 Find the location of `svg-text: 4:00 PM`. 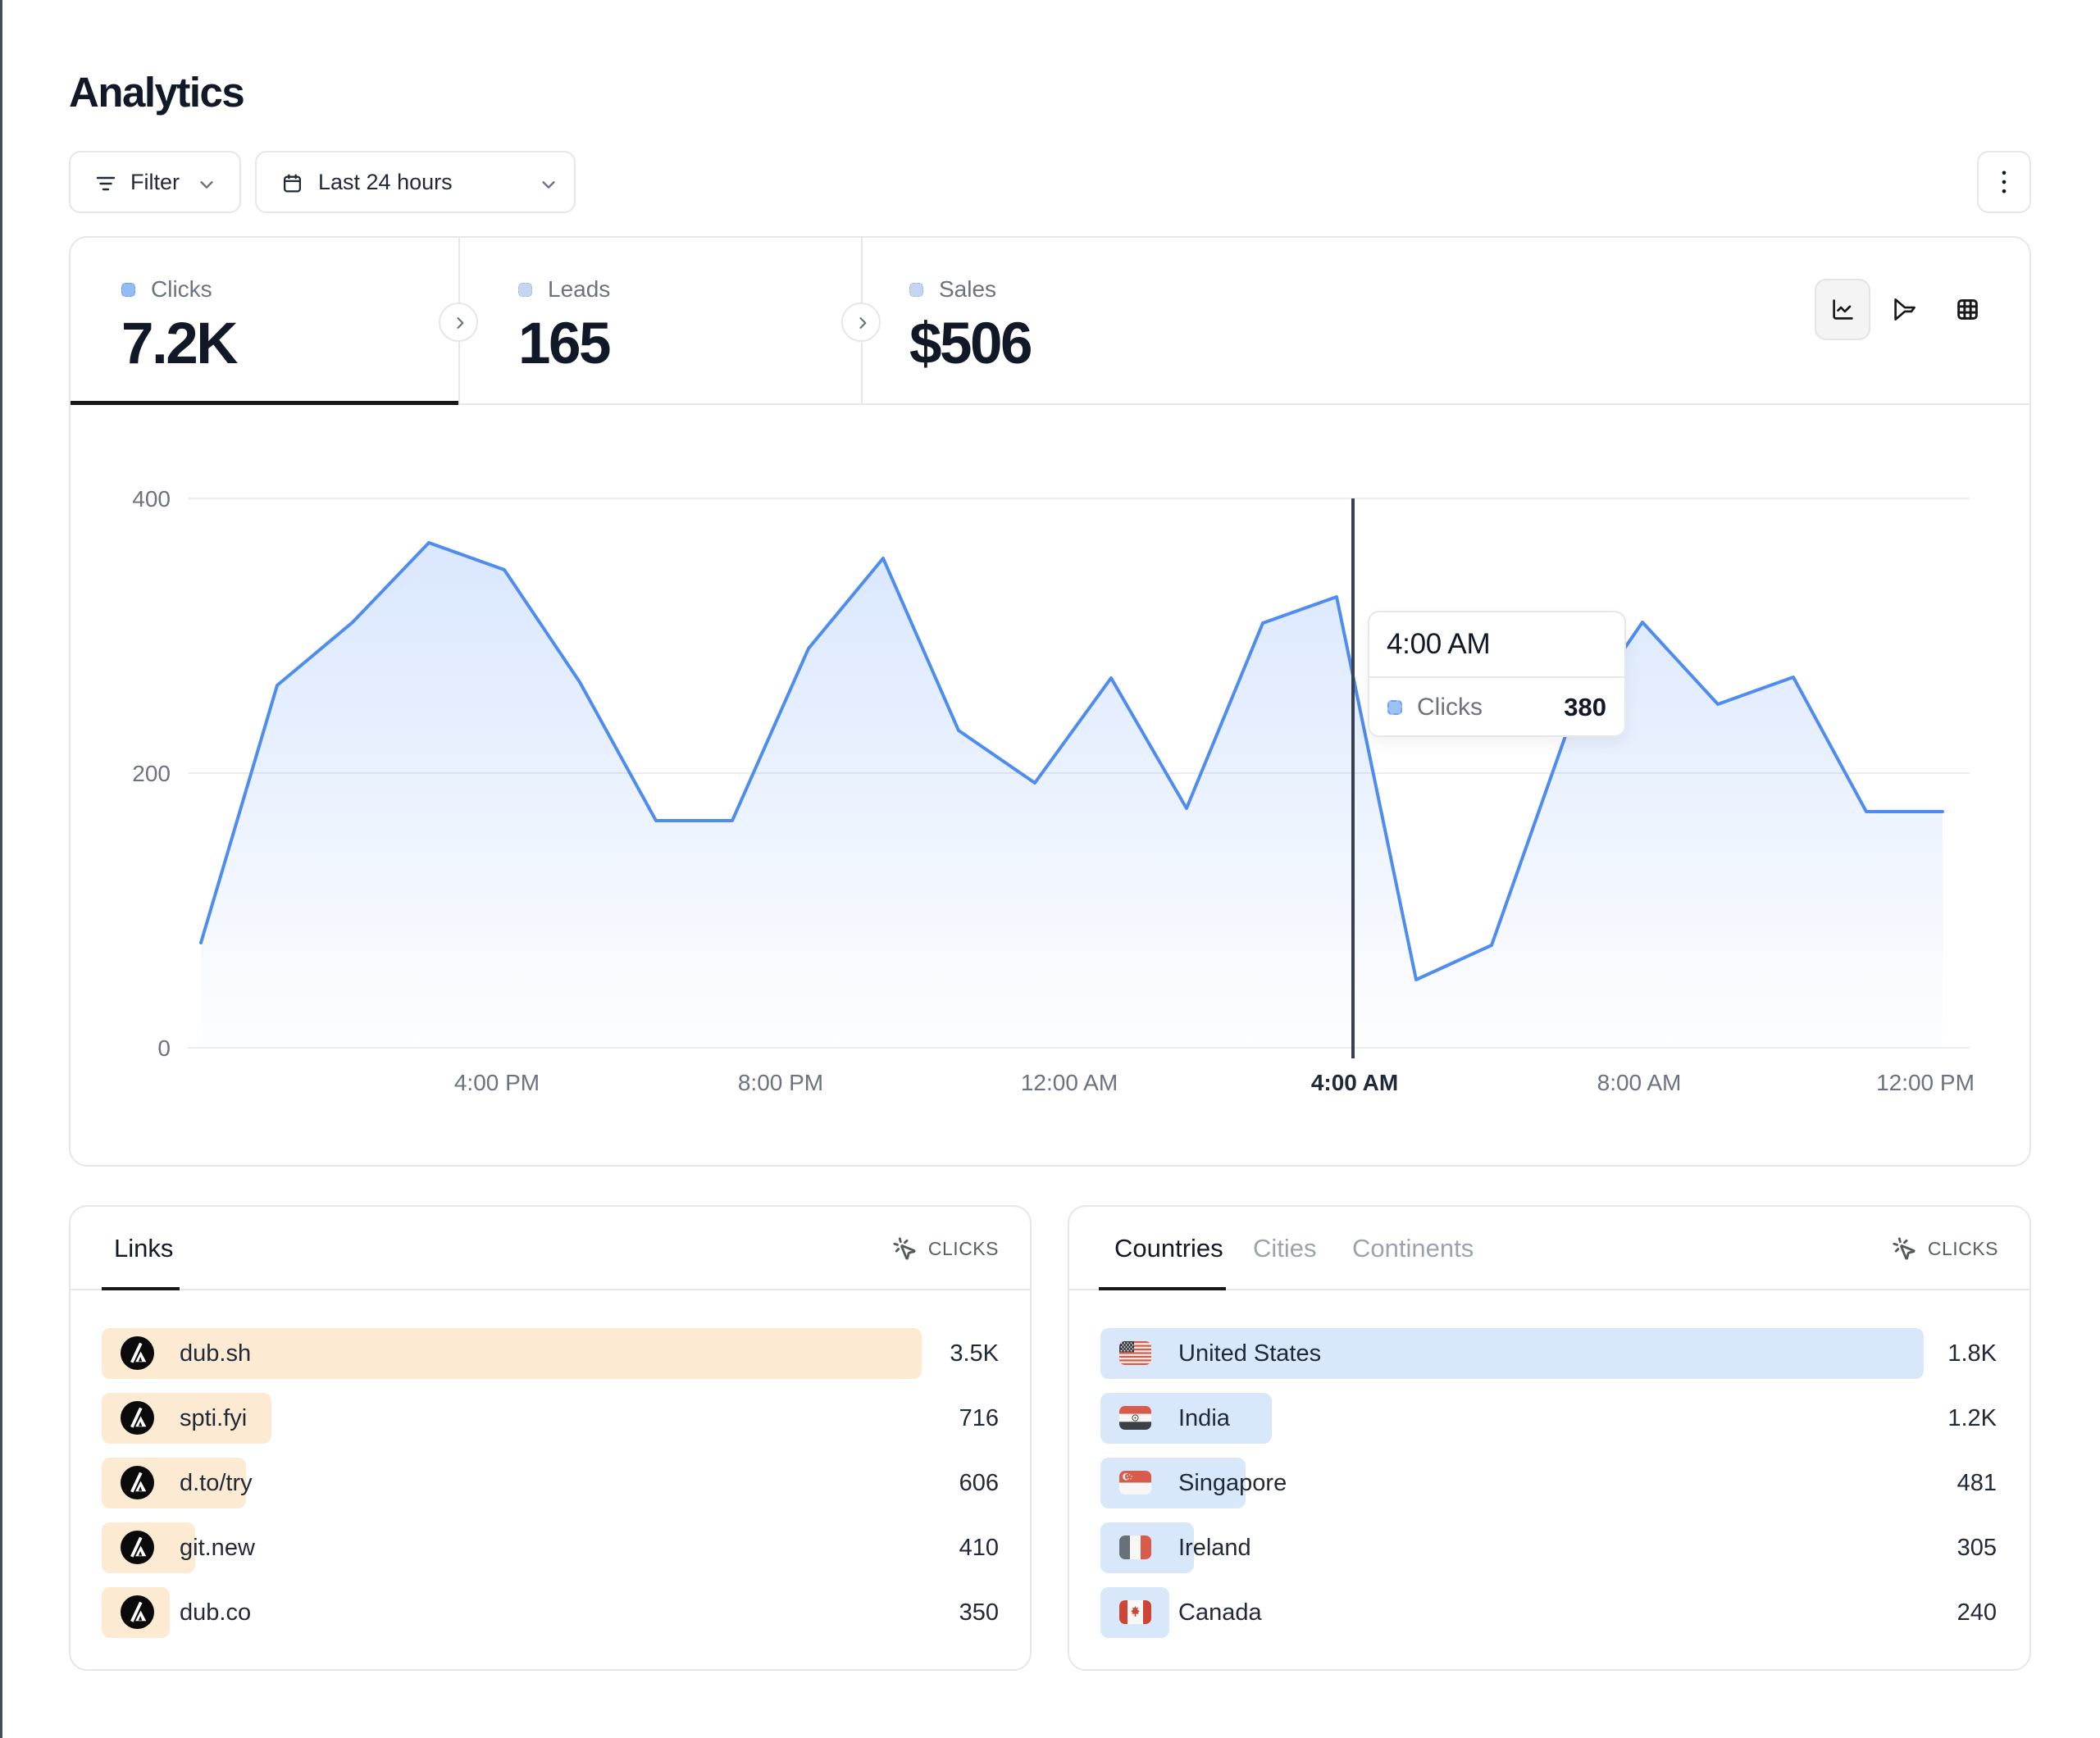

svg-text: 4:00 PM is located at coordinates (497, 1082).